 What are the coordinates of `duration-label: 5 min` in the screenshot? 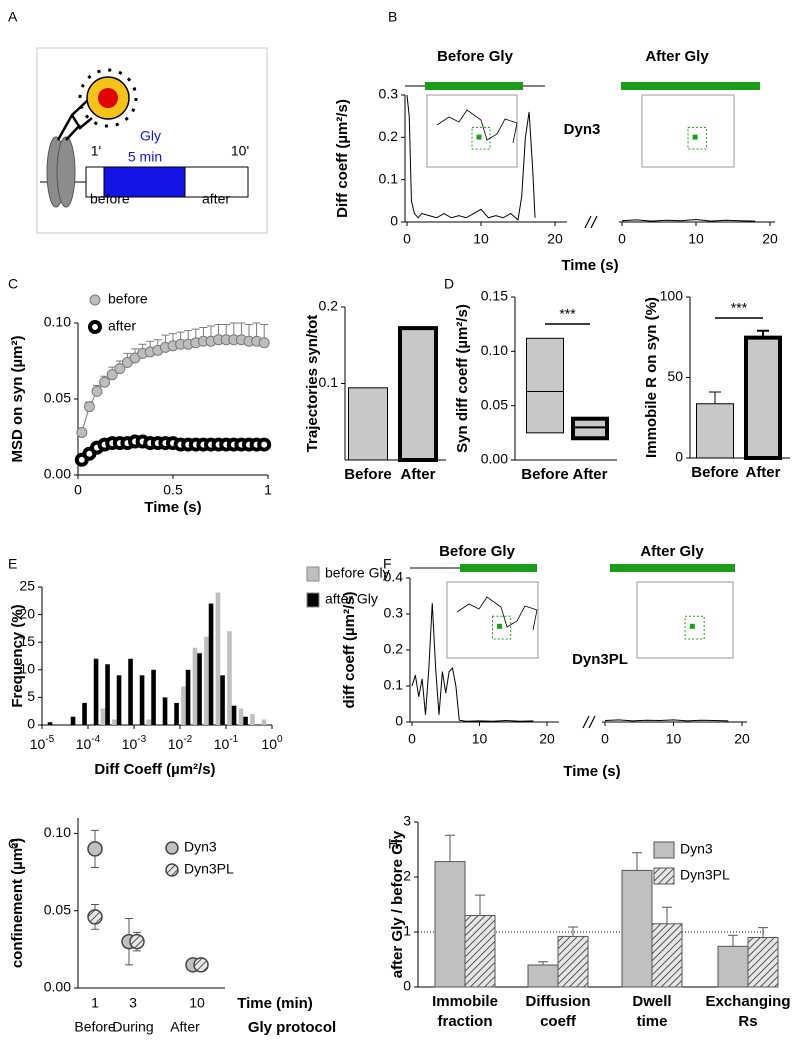 It's located at (145, 157).